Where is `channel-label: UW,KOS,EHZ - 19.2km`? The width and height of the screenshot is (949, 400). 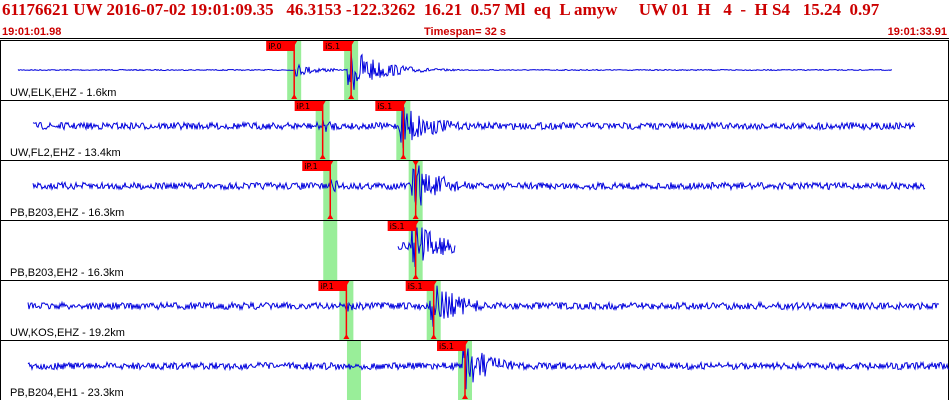 channel-label: UW,KOS,EHZ - 19.2km is located at coordinates (67, 333).